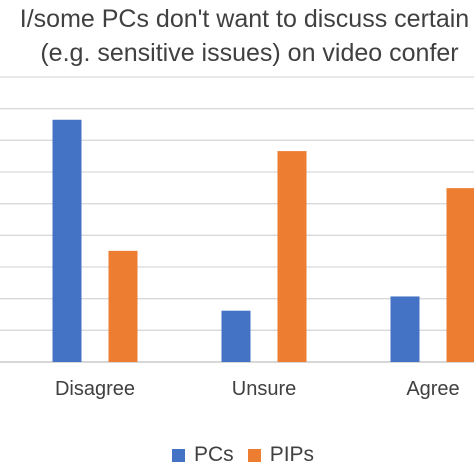  I want to click on x-tick-label-unsure: Unsure, so click(264, 389).